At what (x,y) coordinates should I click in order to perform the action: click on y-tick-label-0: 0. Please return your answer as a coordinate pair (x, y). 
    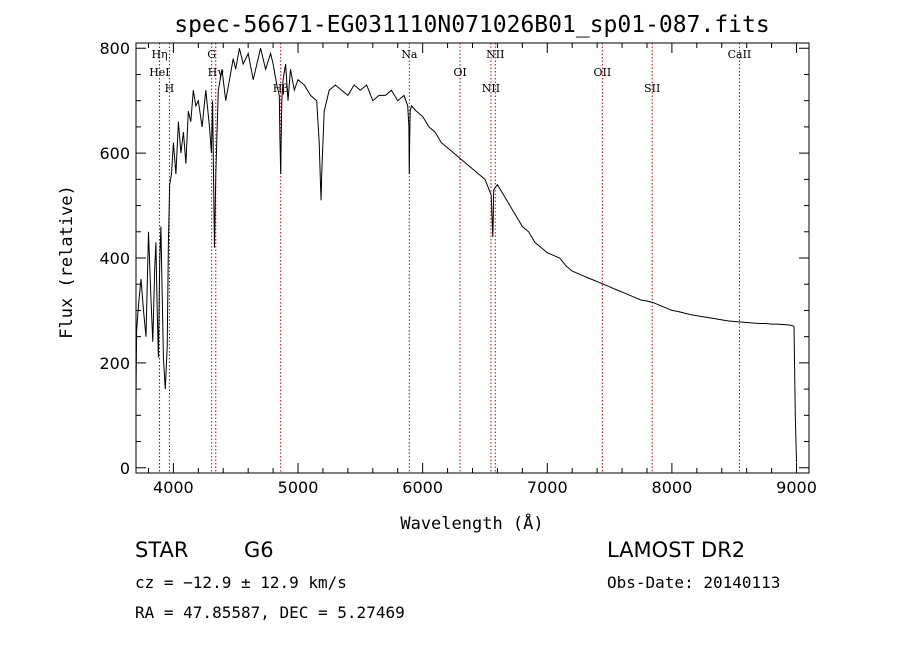
    Looking at the image, I should click on (125, 468).